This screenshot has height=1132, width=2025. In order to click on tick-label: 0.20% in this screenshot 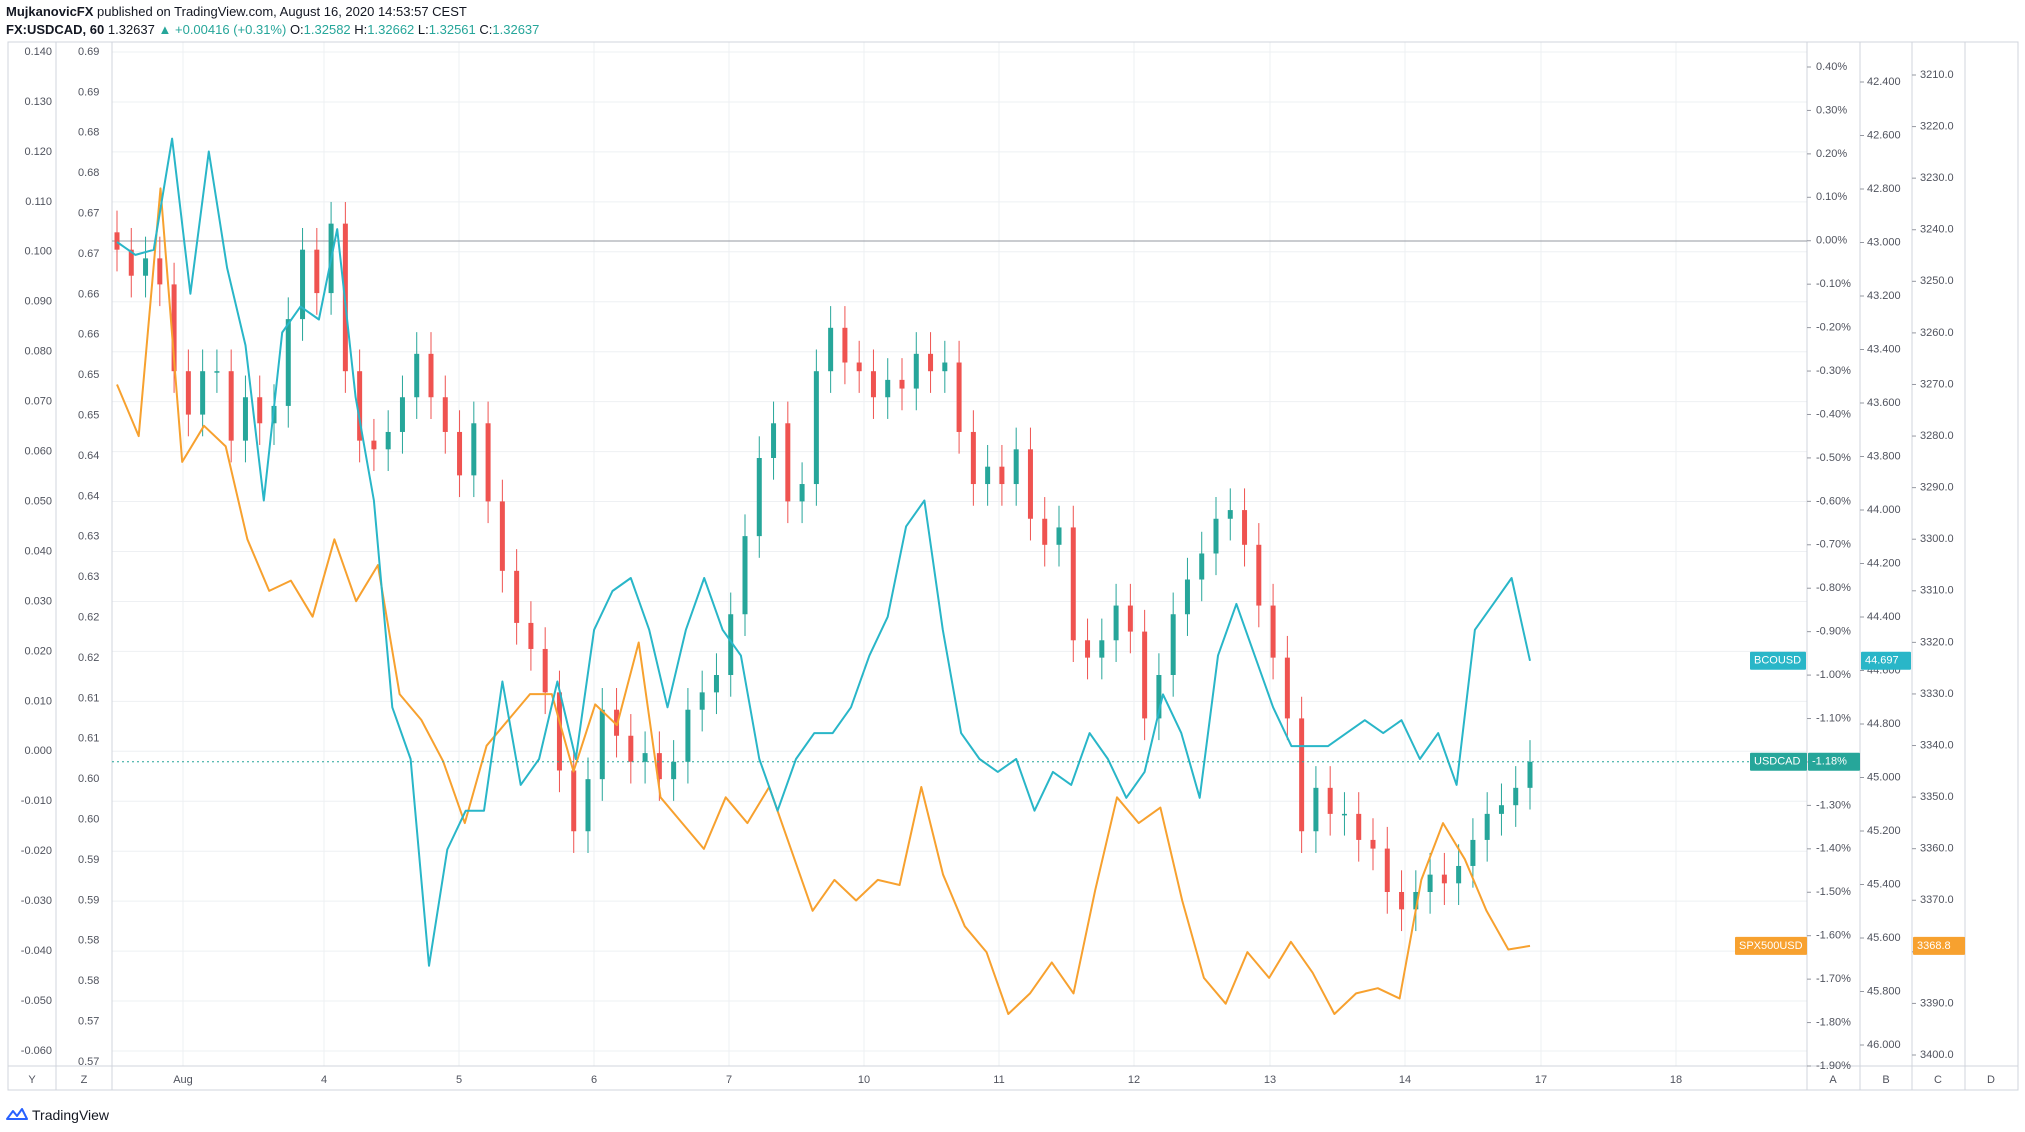, I will do `click(1831, 154)`.